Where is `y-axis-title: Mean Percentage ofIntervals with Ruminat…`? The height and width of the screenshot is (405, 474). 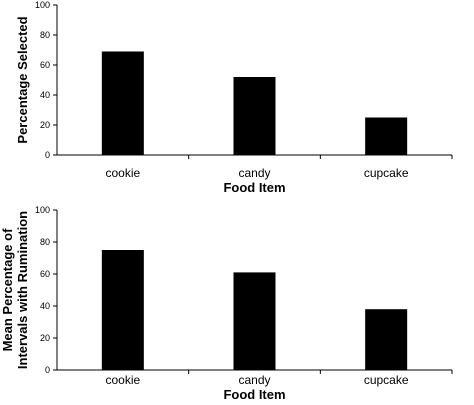
y-axis-title: Mean Percentage ofIntervals with Ruminat… is located at coordinates (15, 290).